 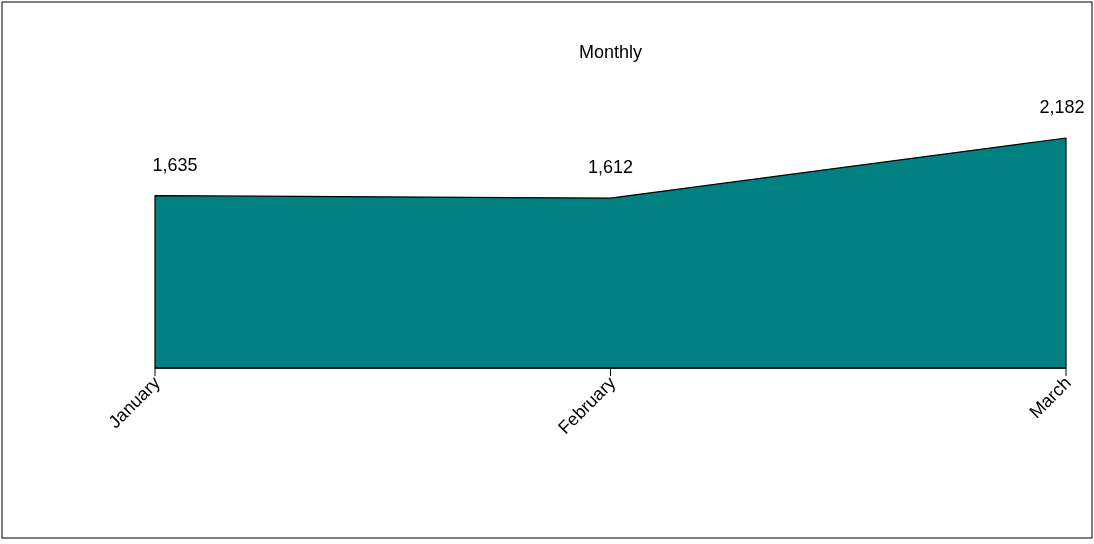 I want to click on chart-title: Monthly, so click(x=610, y=52).